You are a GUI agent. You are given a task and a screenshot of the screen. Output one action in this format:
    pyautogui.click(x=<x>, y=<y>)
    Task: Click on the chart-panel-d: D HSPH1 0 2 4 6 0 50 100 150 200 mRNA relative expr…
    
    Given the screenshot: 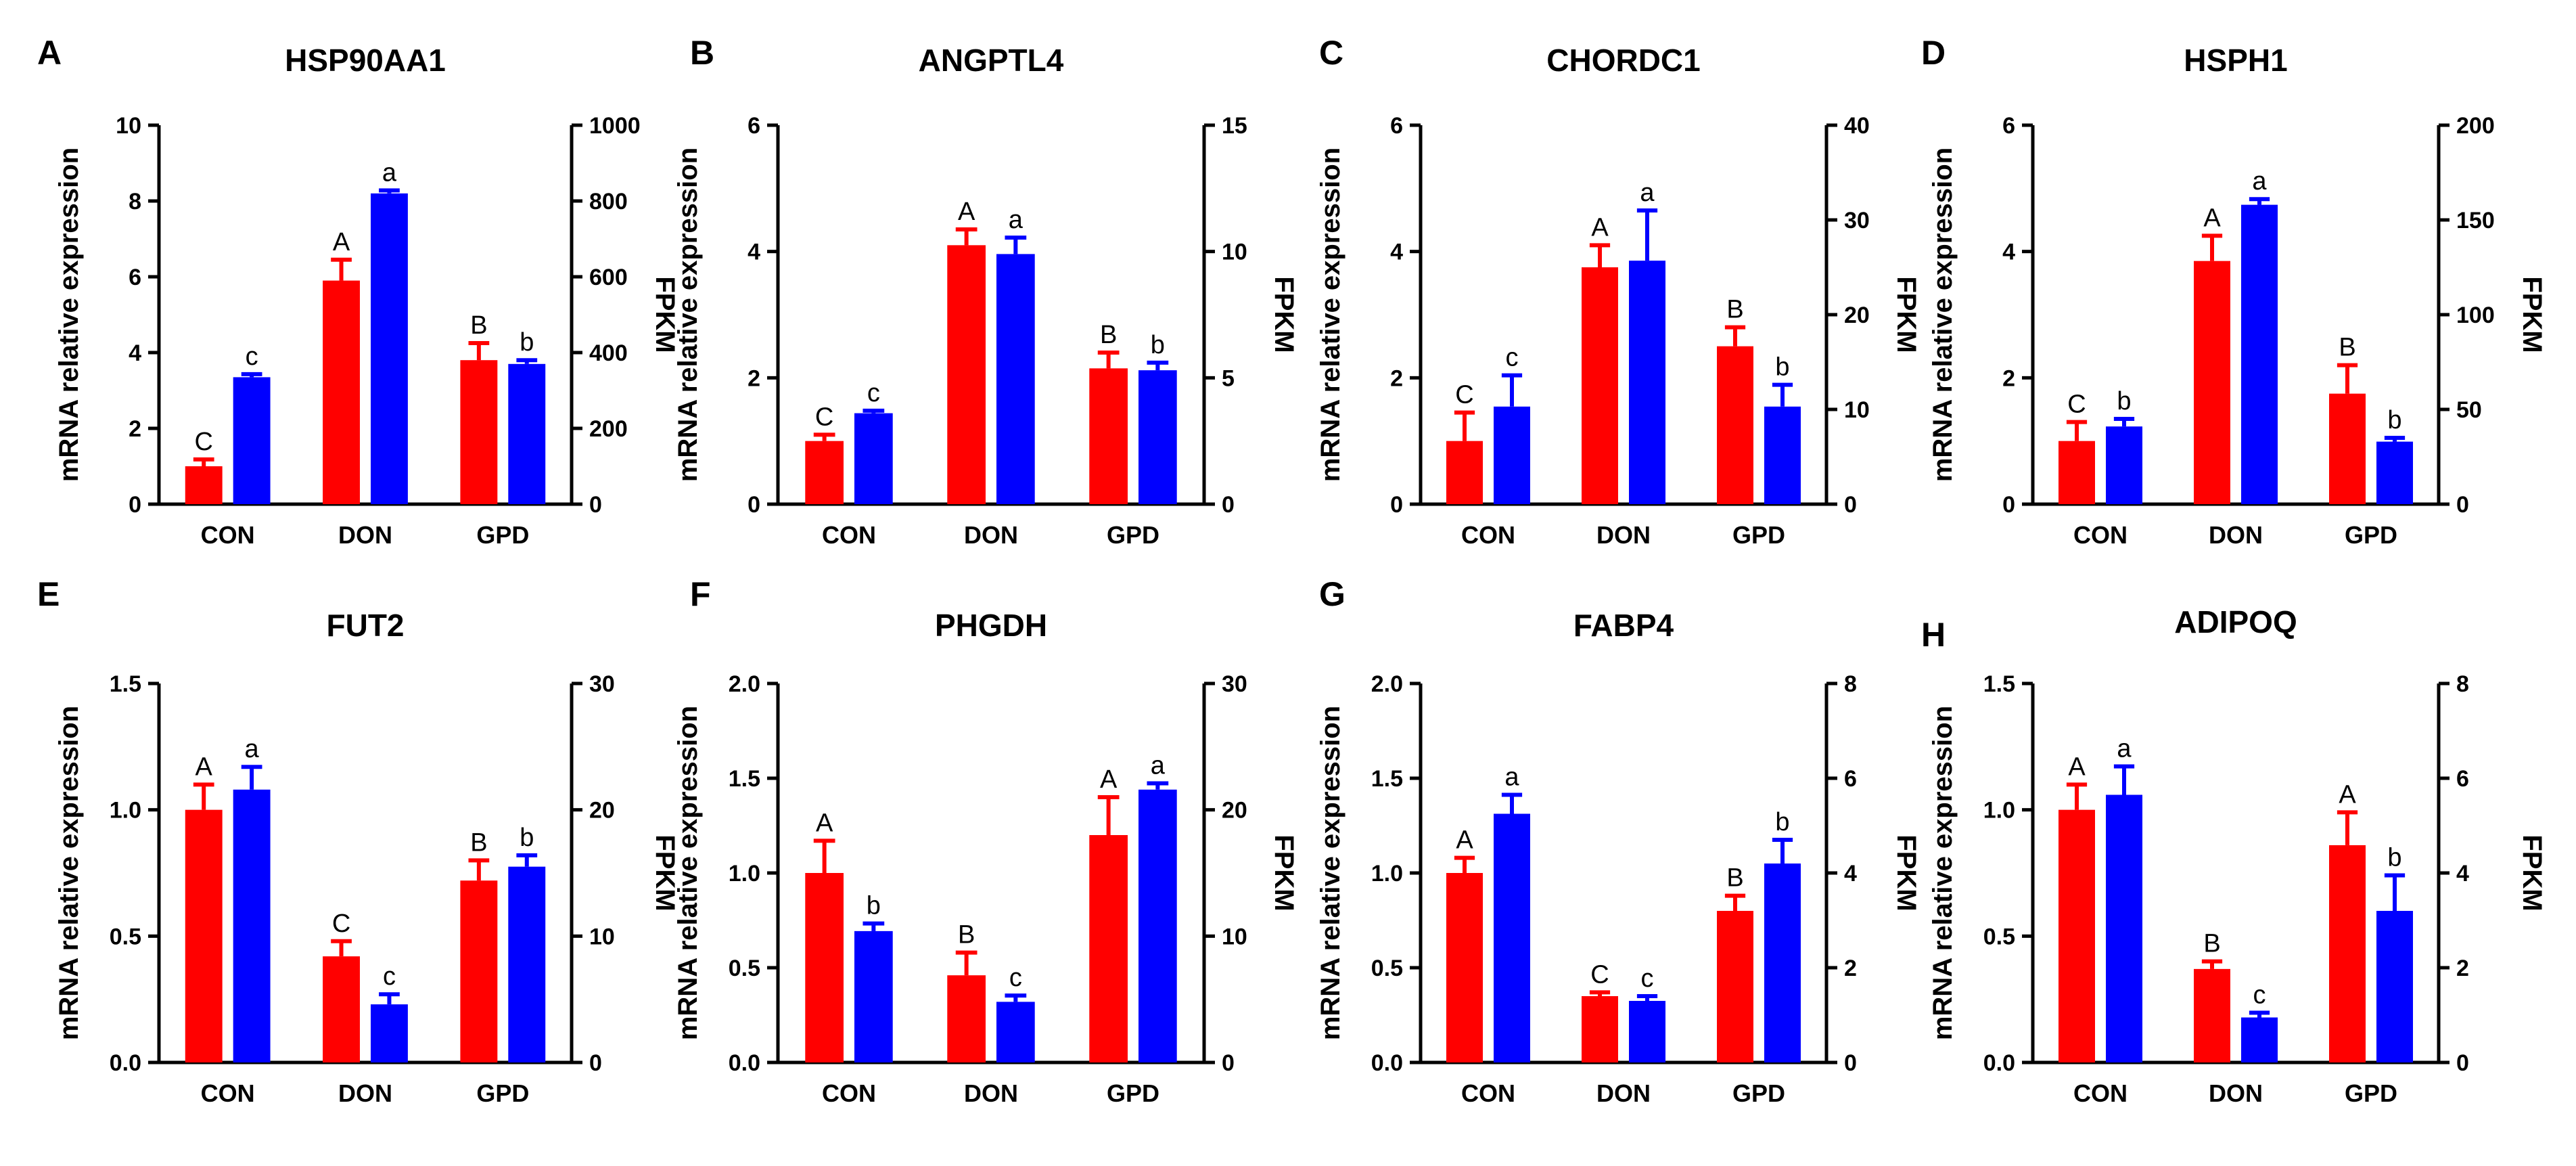 What is the action you would take?
    pyautogui.click(x=2234, y=291)
    